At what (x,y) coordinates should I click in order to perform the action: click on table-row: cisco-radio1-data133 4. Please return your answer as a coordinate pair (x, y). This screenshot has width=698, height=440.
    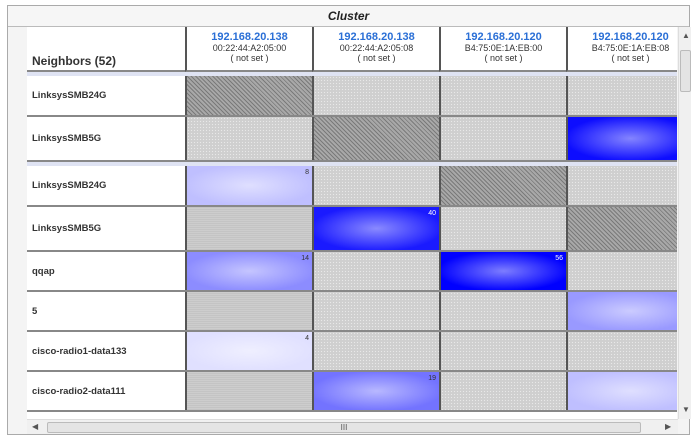
    Looking at the image, I should click on (352, 352).